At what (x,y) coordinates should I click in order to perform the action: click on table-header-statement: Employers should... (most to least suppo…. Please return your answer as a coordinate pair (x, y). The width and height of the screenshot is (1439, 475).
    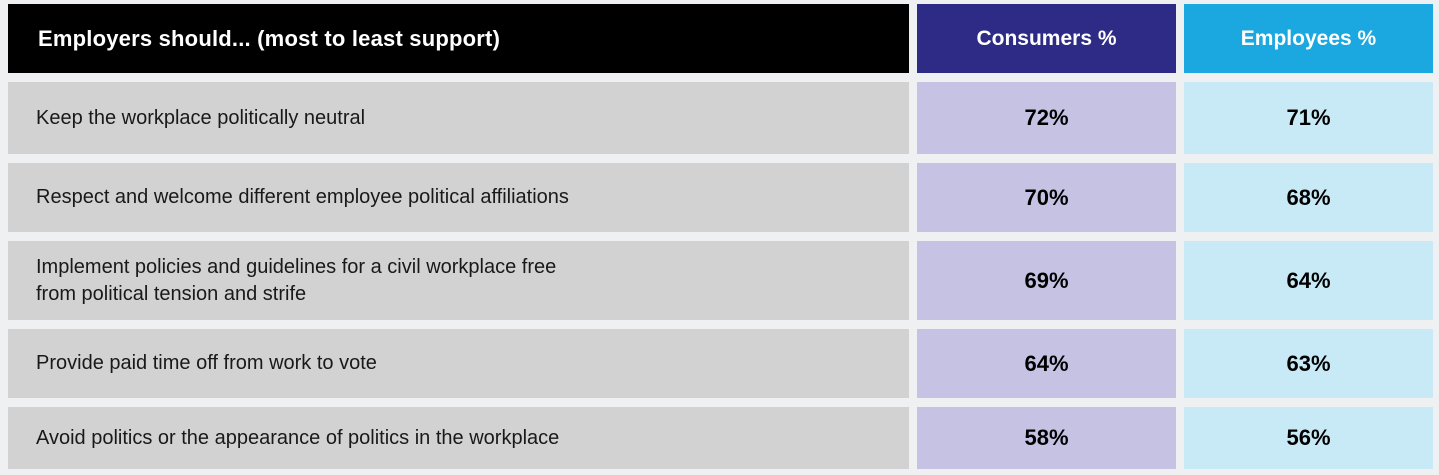
    Looking at the image, I should click on (458, 38).